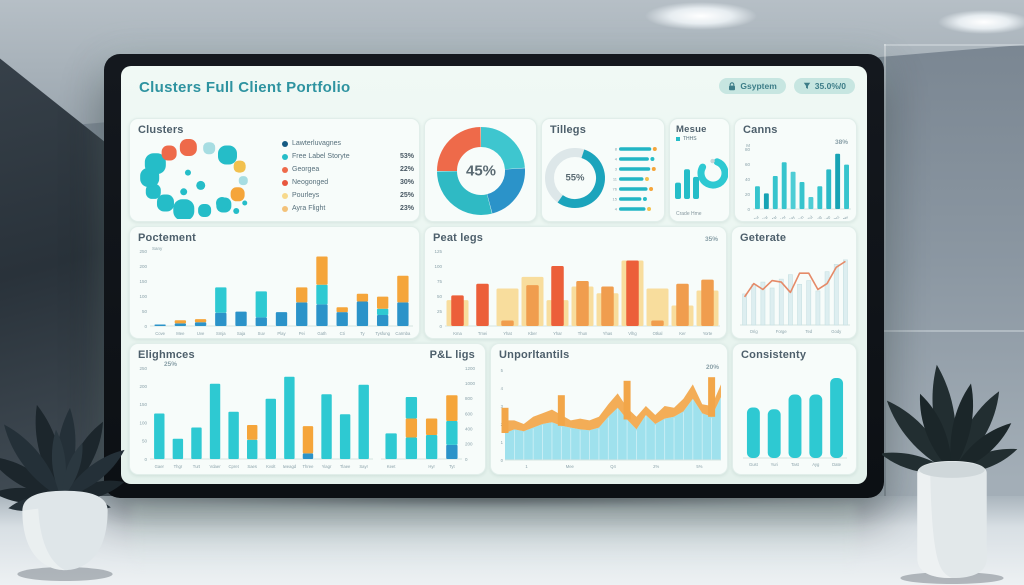 The width and height of the screenshot is (1024, 585). I want to click on legend-label: Pourleys, so click(306, 195).